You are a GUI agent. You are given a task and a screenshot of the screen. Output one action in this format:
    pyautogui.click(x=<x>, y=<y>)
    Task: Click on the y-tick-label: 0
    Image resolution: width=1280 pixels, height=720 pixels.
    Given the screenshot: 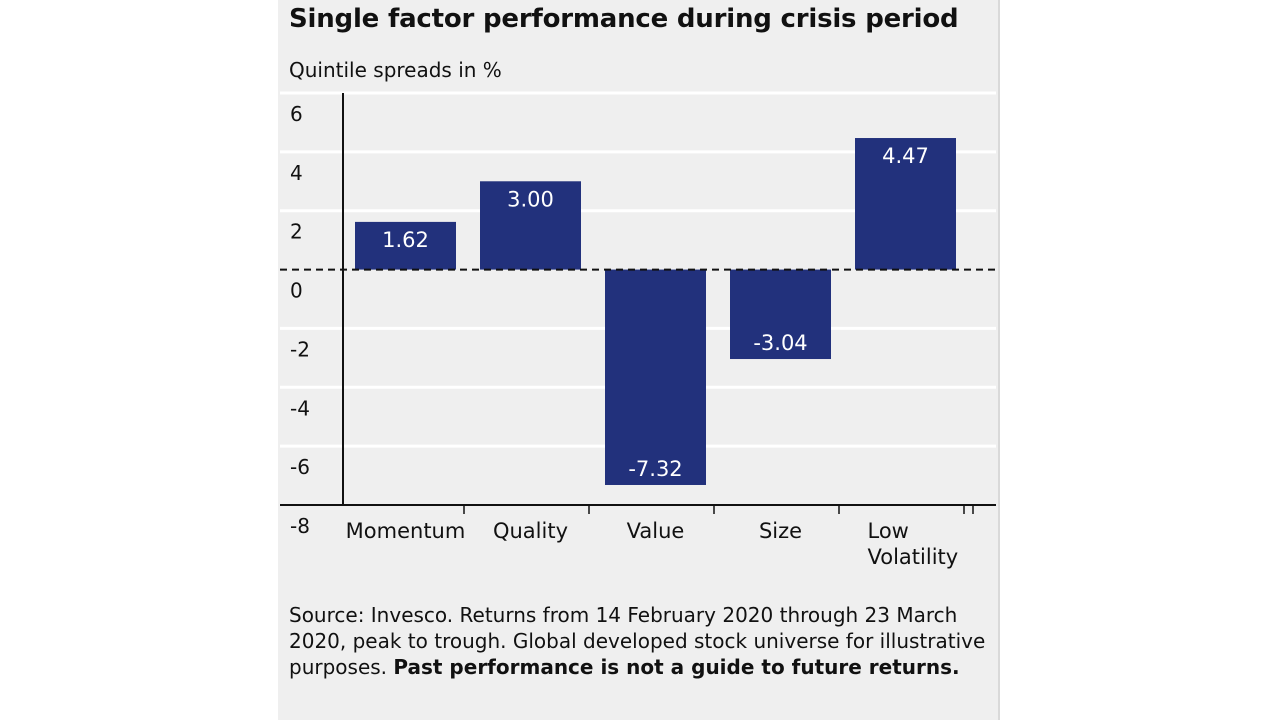 What is the action you would take?
    pyautogui.click(x=296, y=291)
    